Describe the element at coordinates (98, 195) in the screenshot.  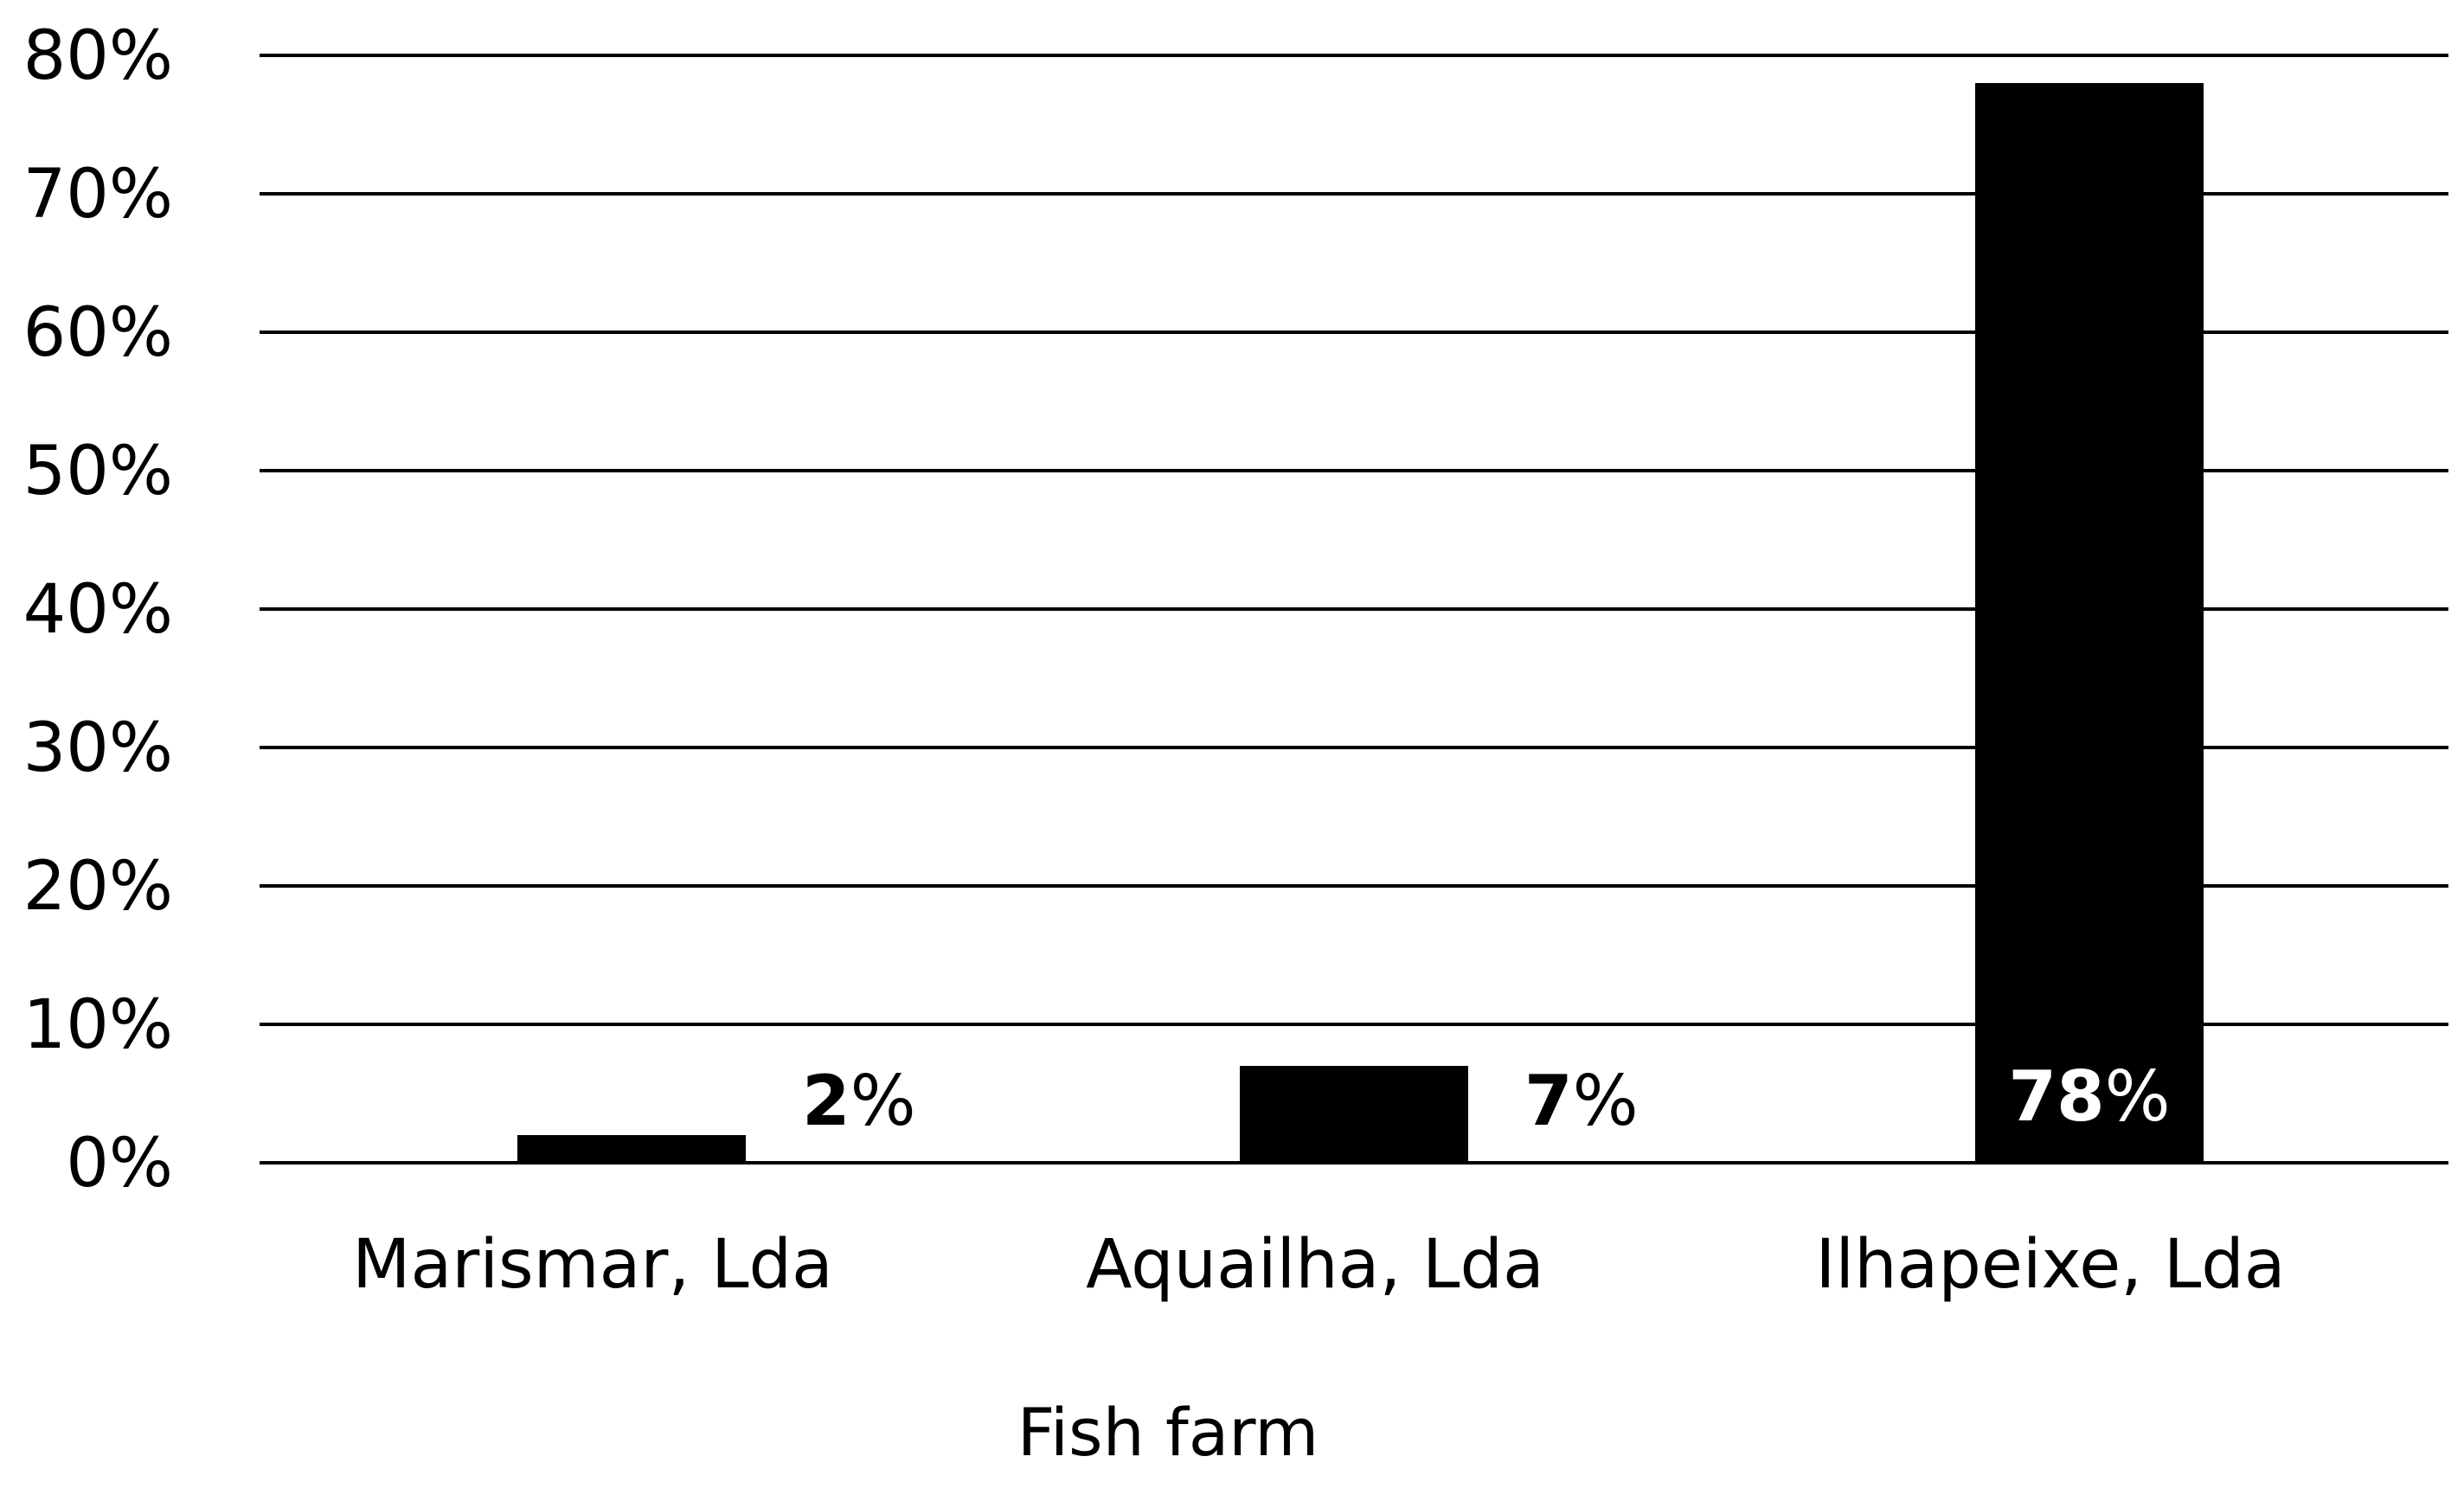
I see `y-tick-label: 70%` at that location.